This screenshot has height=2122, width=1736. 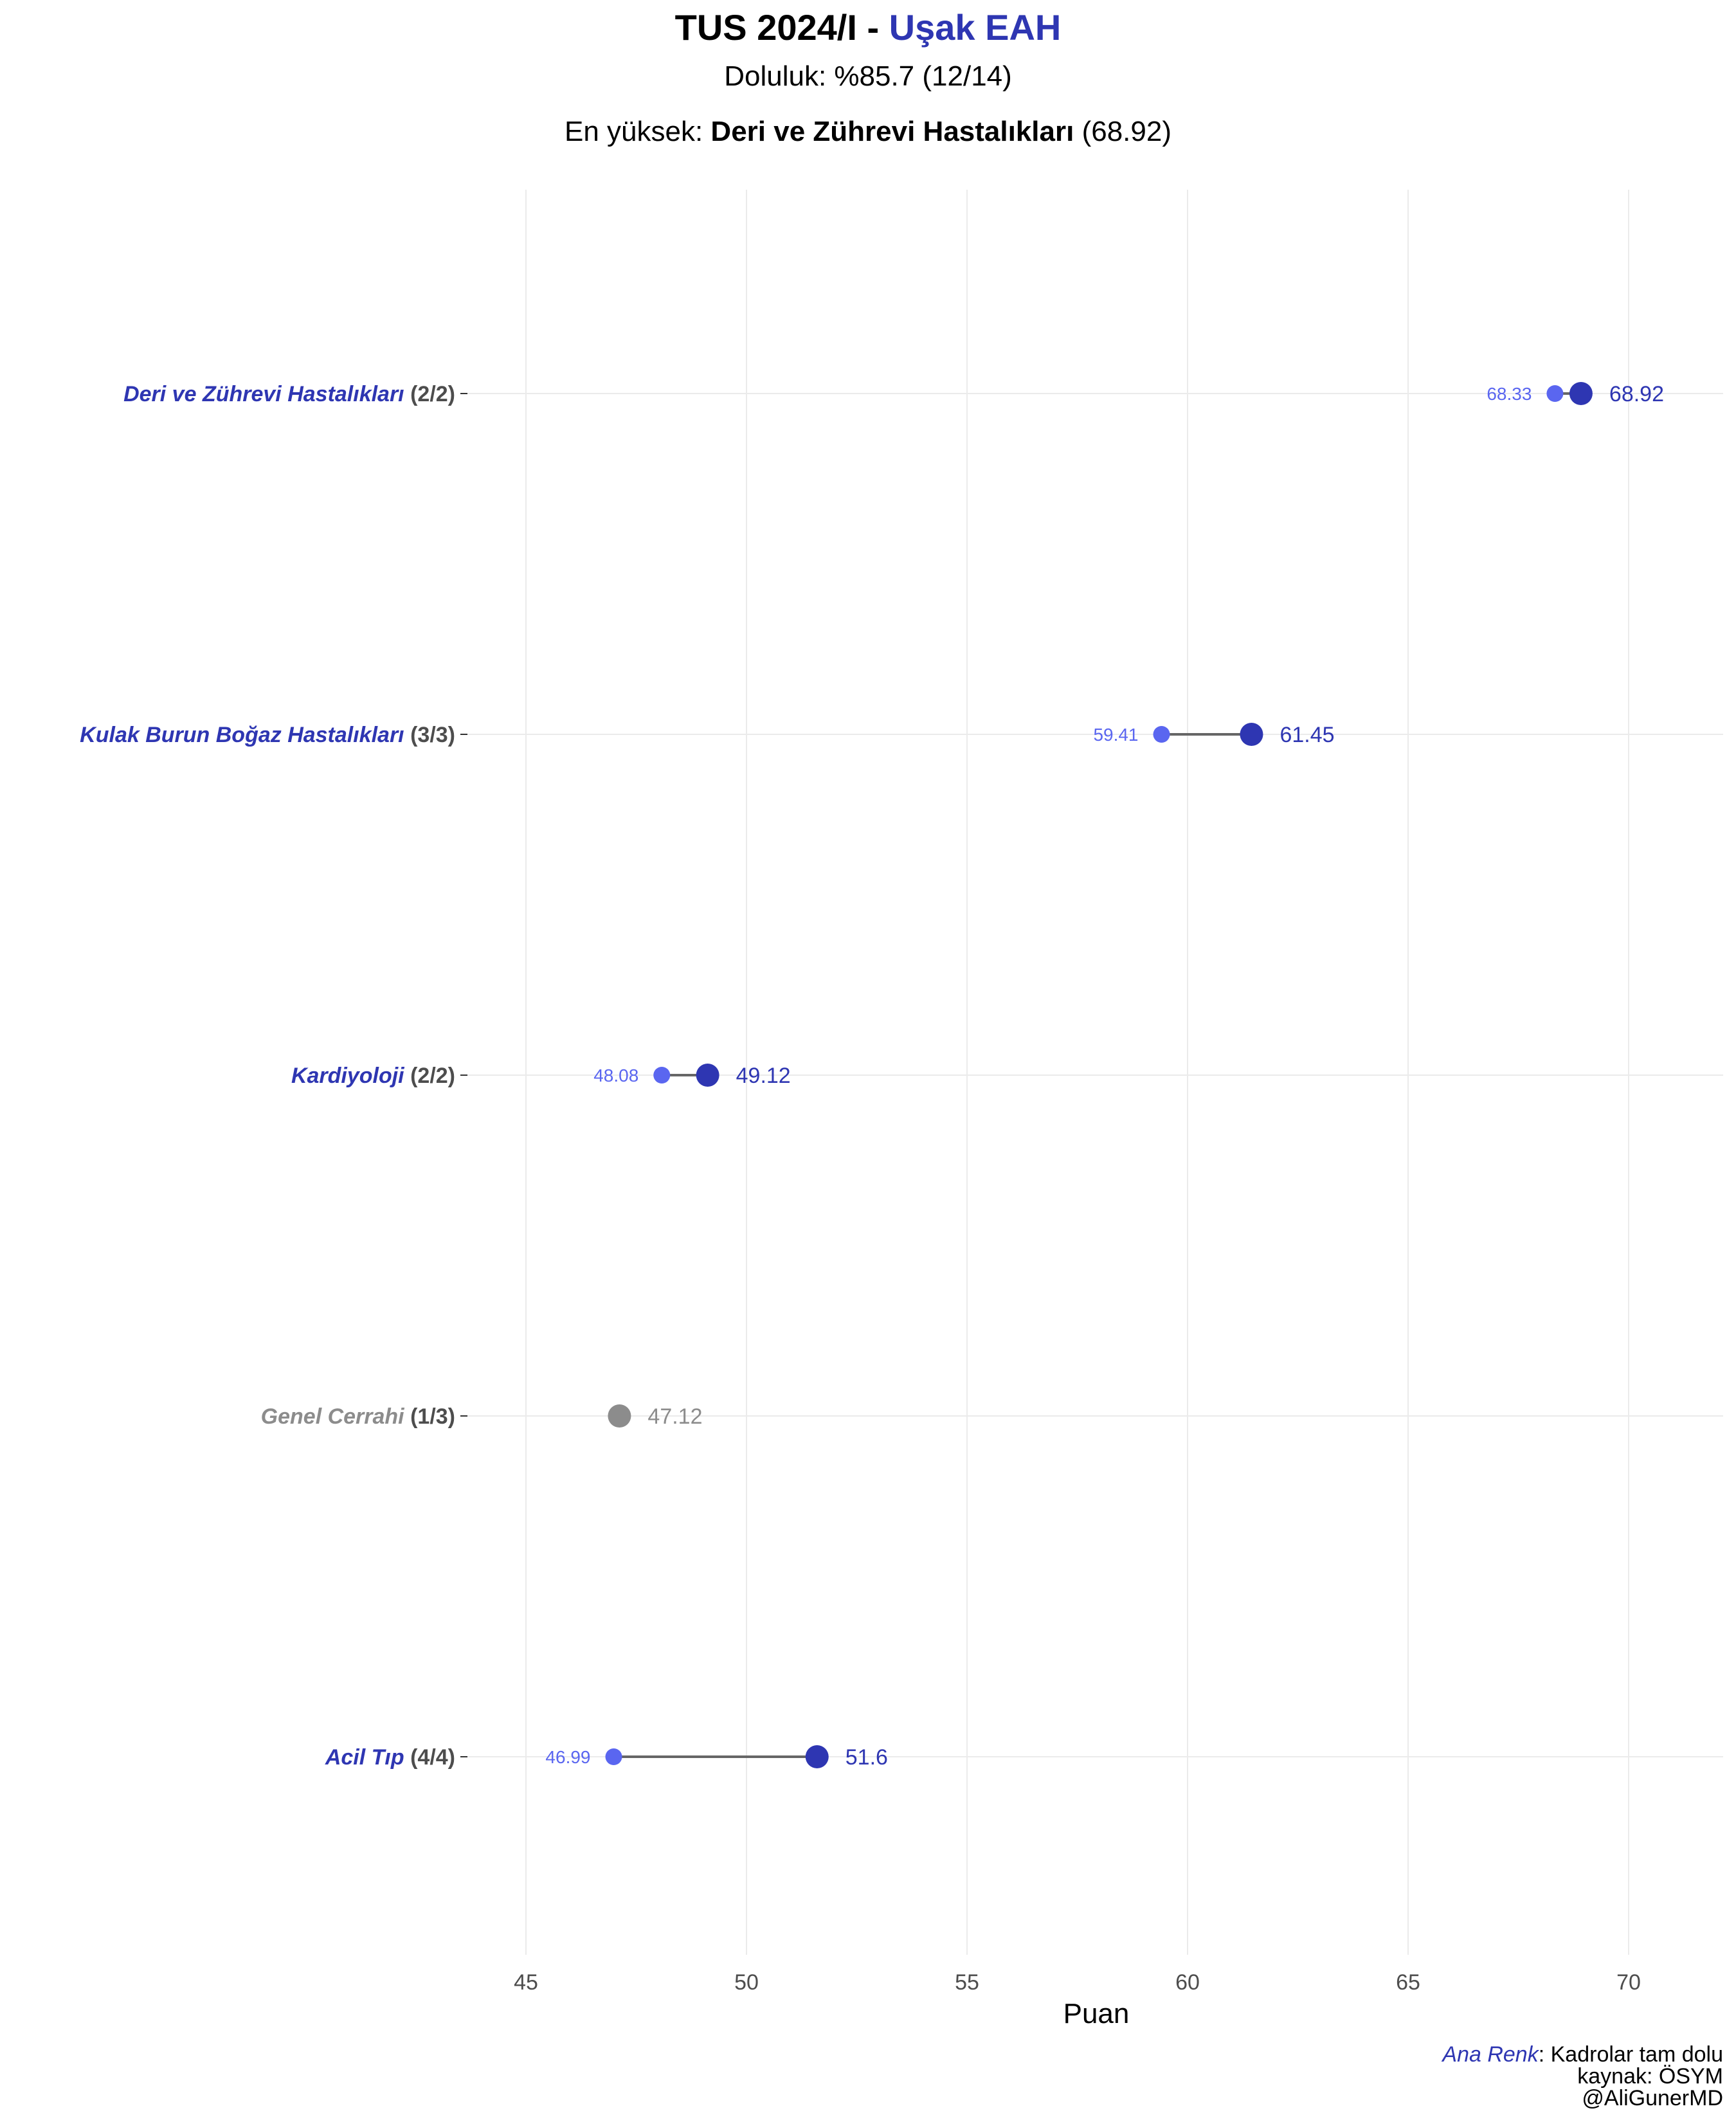 I want to click on x-tick-label: 50, so click(x=746, y=1983).